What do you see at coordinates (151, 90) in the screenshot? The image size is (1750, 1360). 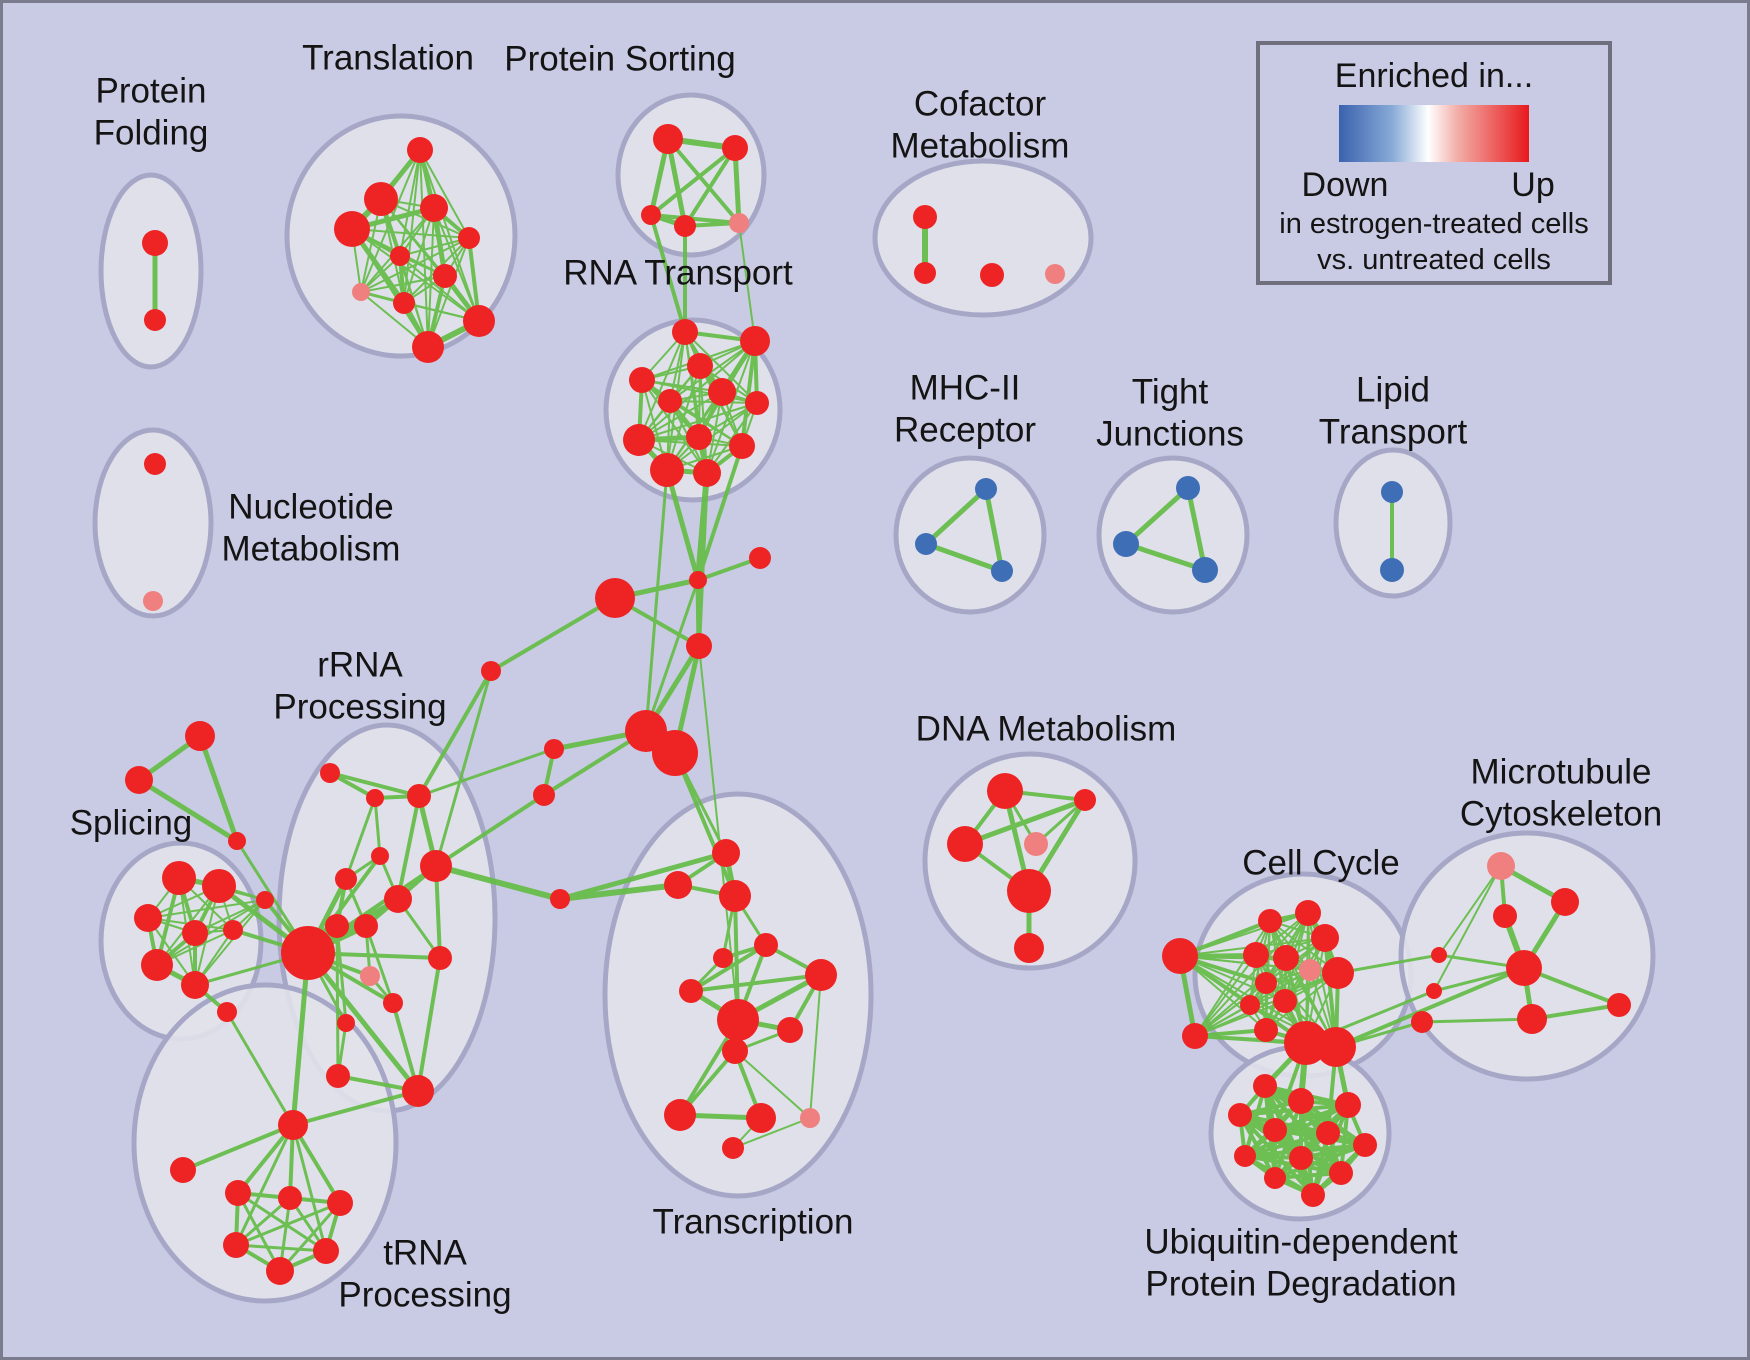 I see `protein_folding-label: Protein` at bounding box center [151, 90].